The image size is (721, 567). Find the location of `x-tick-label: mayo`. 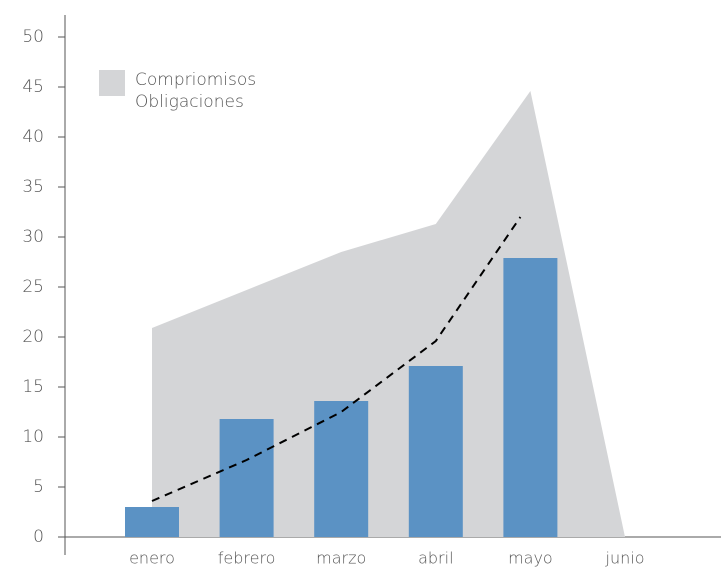

x-tick-label: mayo is located at coordinates (530, 558).